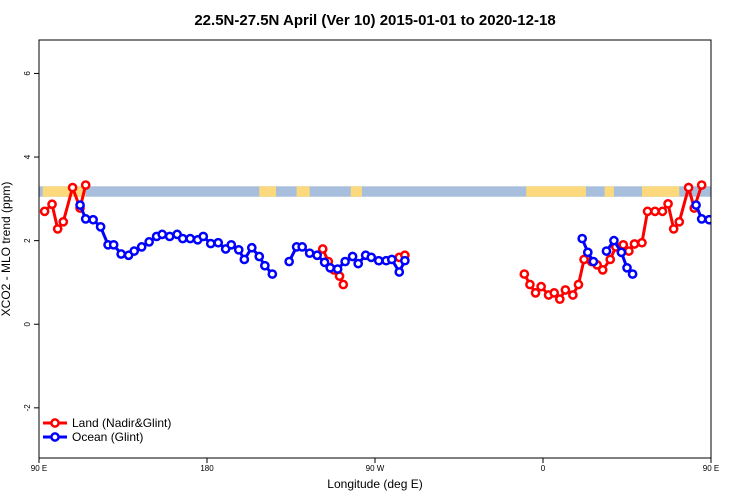  What do you see at coordinates (375, 468) in the screenshot?
I see `x-tick-label: 90 W` at bounding box center [375, 468].